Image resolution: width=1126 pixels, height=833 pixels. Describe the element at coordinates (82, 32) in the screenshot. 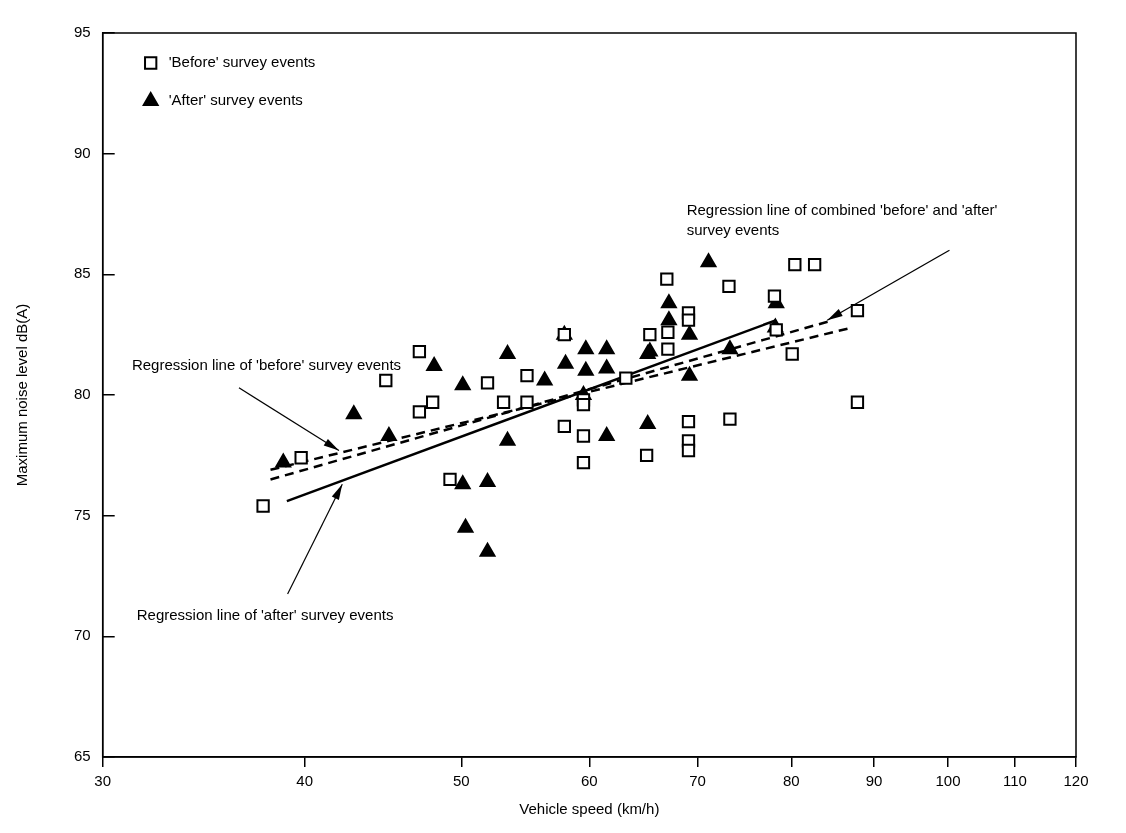

I see `y-tick-label: 95` at that location.